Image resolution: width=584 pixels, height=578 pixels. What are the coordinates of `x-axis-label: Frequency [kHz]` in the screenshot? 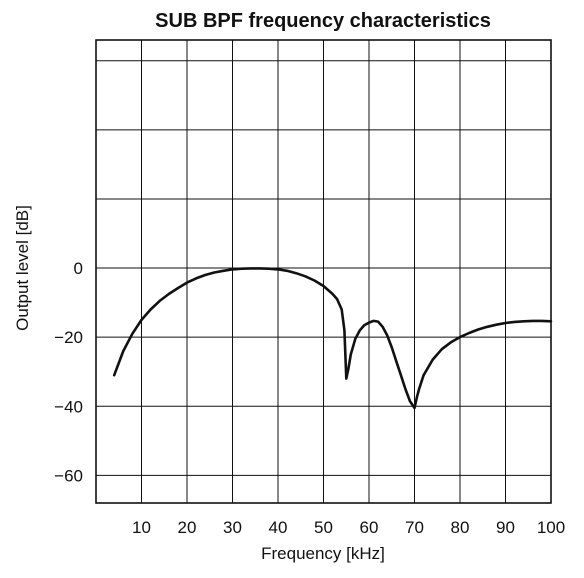 It's located at (323, 553).